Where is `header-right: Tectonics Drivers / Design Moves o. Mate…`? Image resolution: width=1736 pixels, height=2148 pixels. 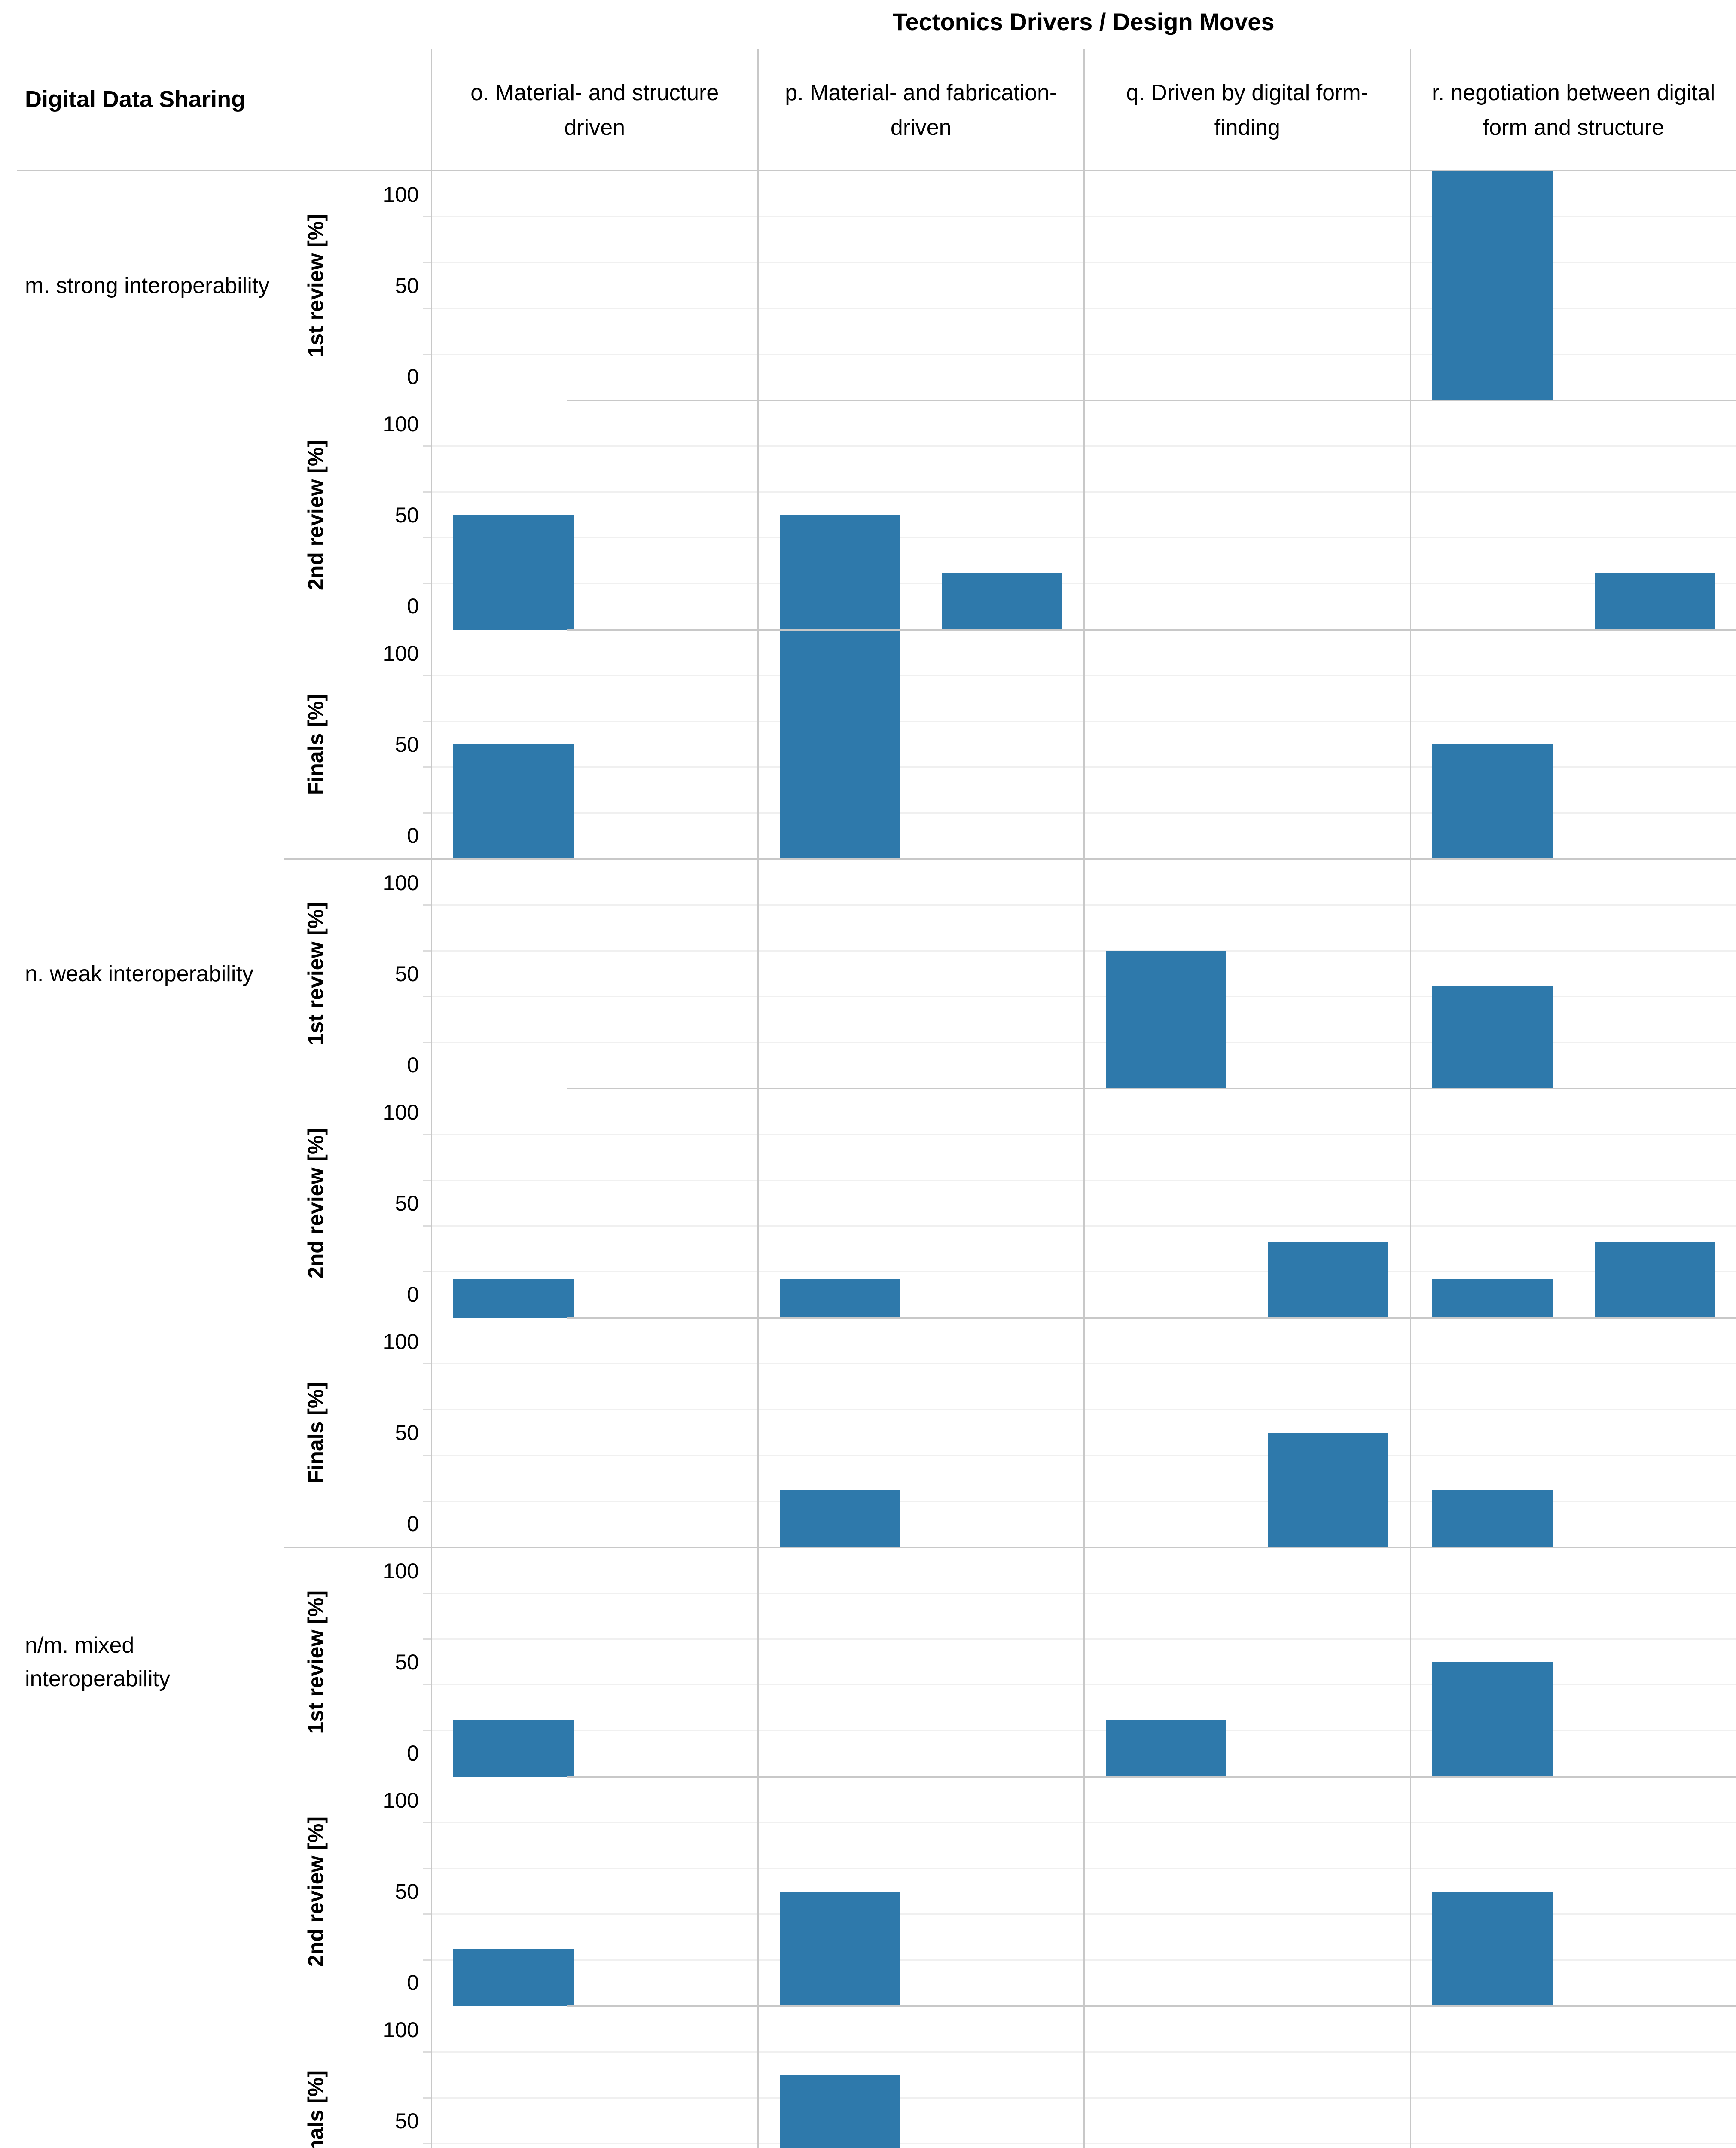 header-right: Tectonics Drivers / Design Moves o. Mate… is located at coordinates (1083, 85).